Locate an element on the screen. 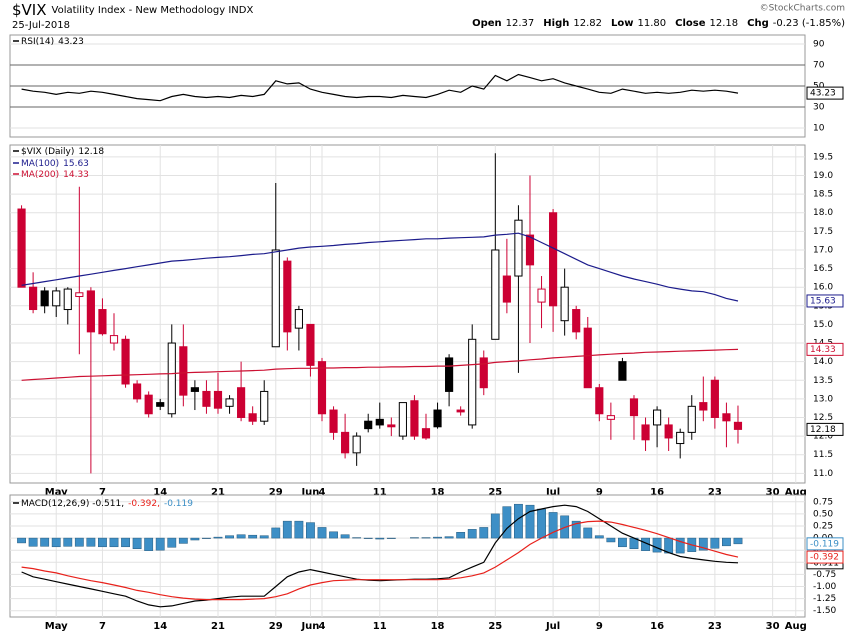 This screenshot has width=850, height=633. value-tag: 12.18 is located at coordinates (823, 430).